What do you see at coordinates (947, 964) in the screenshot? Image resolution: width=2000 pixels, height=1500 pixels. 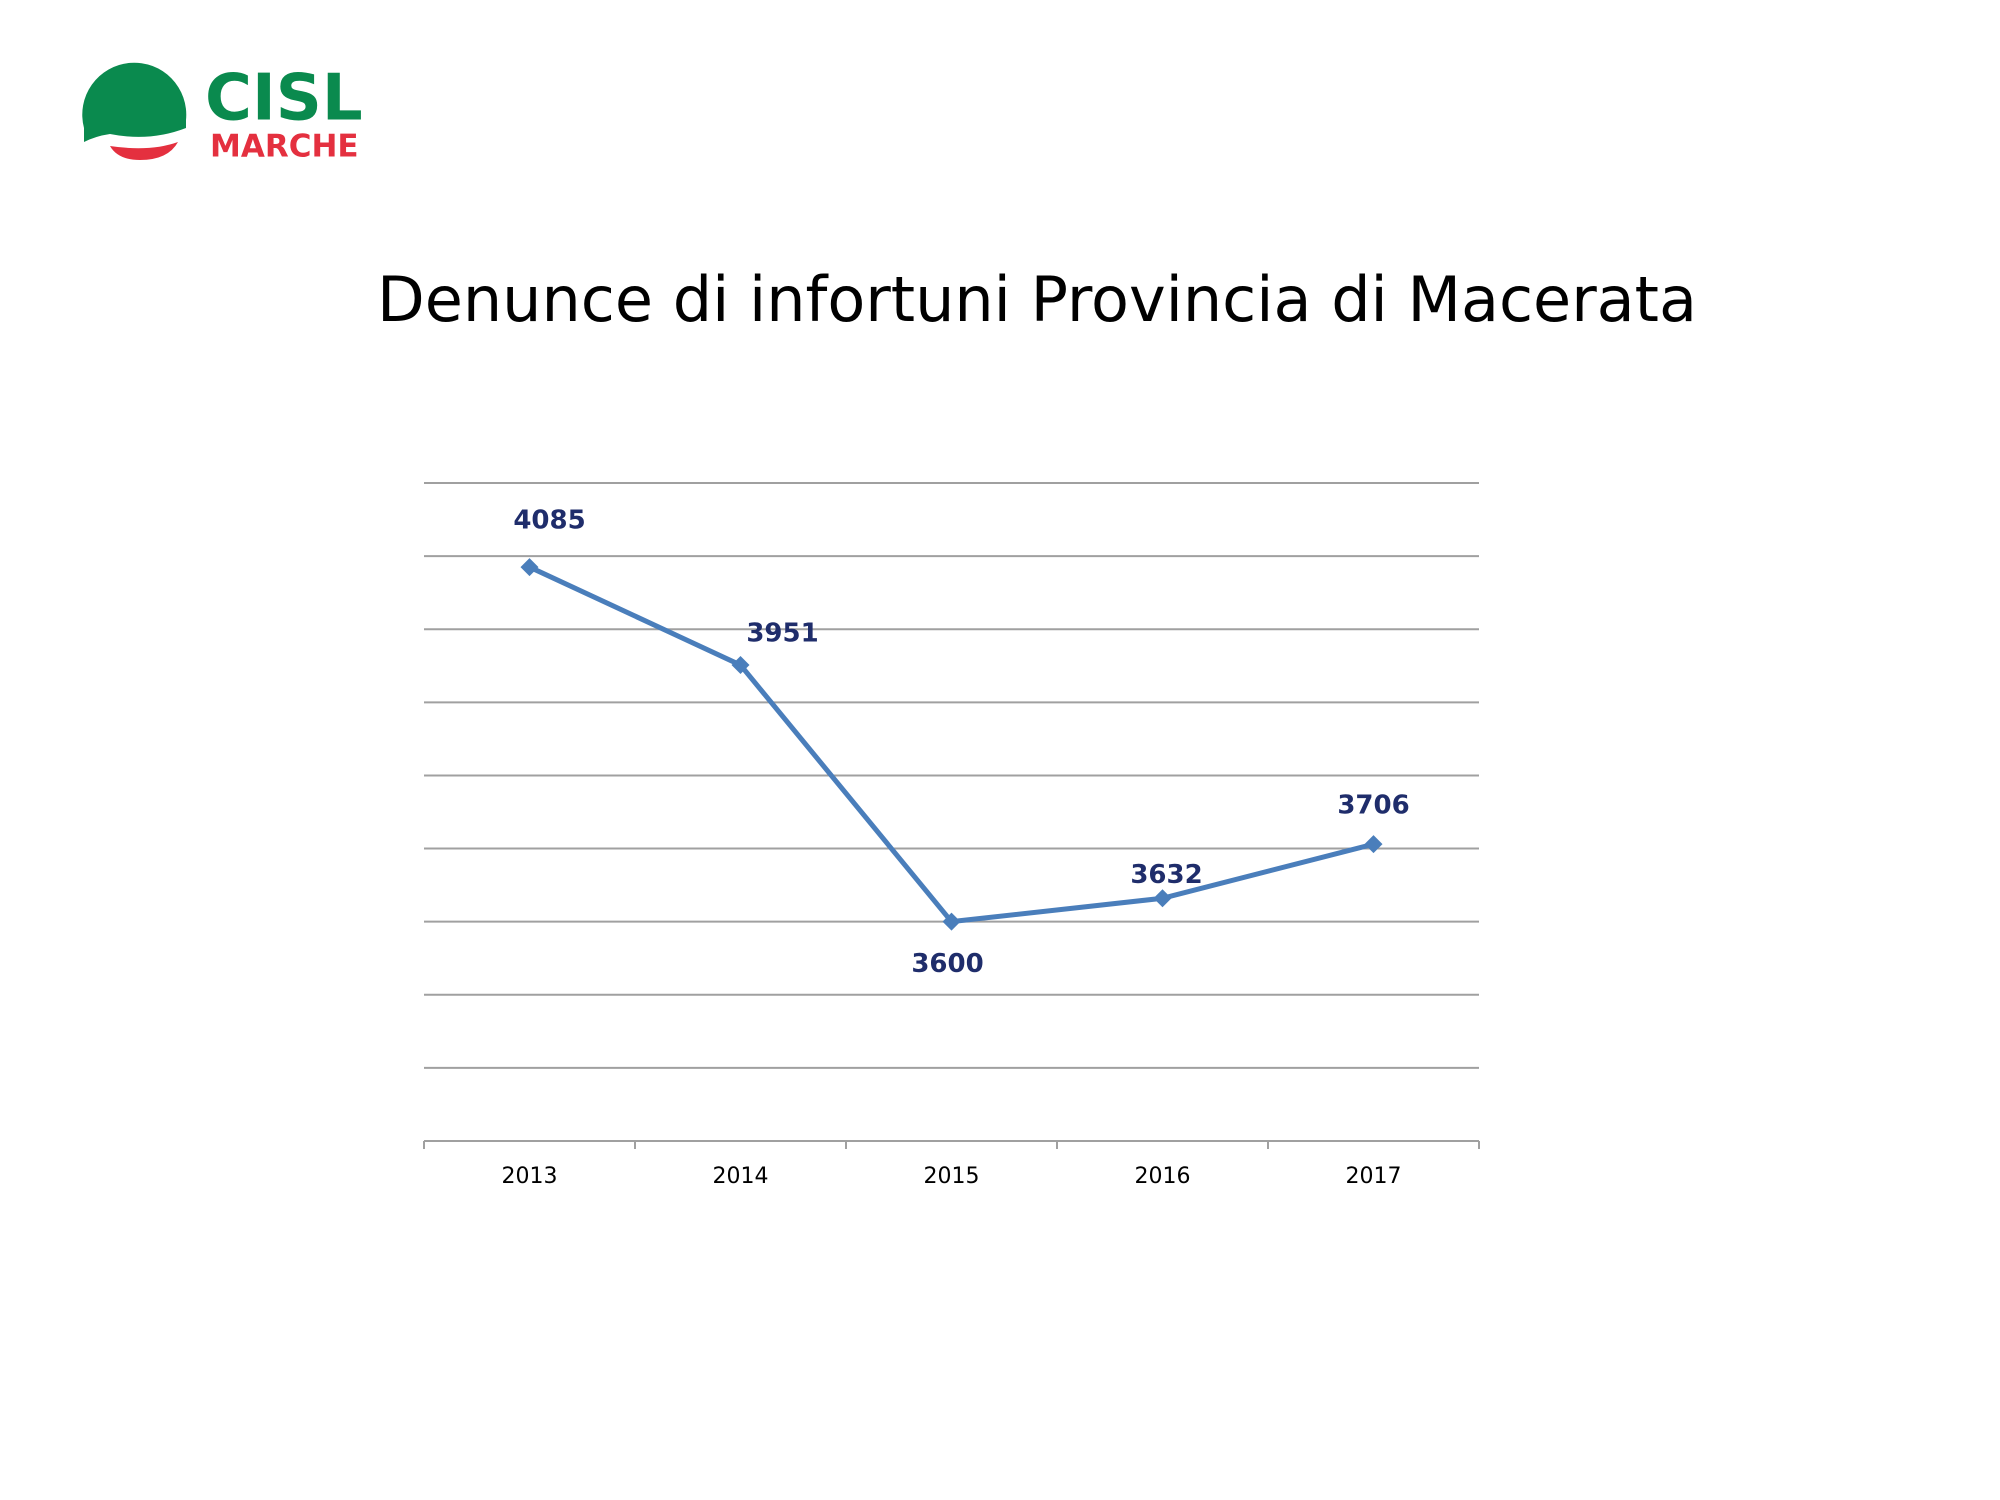 I see `data-label: 3600` at bounding box center [947, 964].